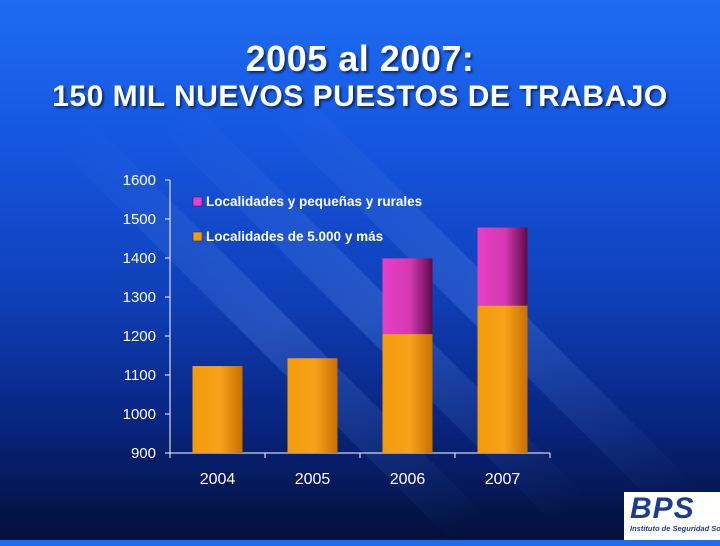  I want to click on x-tick-label: 2004, so click(218, 479).